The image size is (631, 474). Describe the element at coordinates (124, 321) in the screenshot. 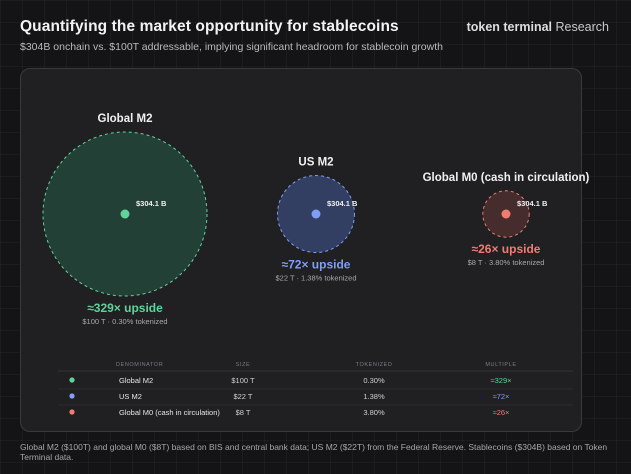

I see `global-m2-detail-label: $100 T · 0.30% tokenized` at that location.